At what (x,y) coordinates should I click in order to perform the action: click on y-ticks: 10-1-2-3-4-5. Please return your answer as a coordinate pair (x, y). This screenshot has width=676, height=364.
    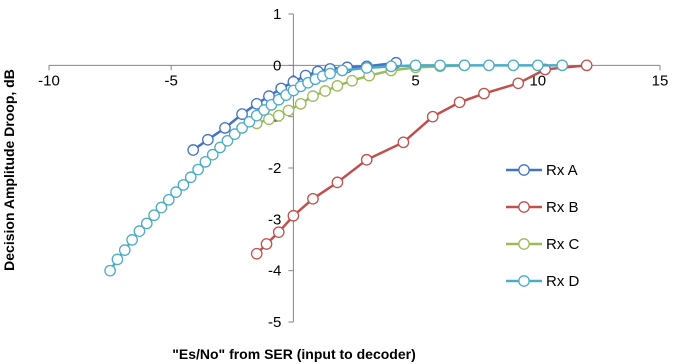
    Looking at the image, I should click on (281, 168).